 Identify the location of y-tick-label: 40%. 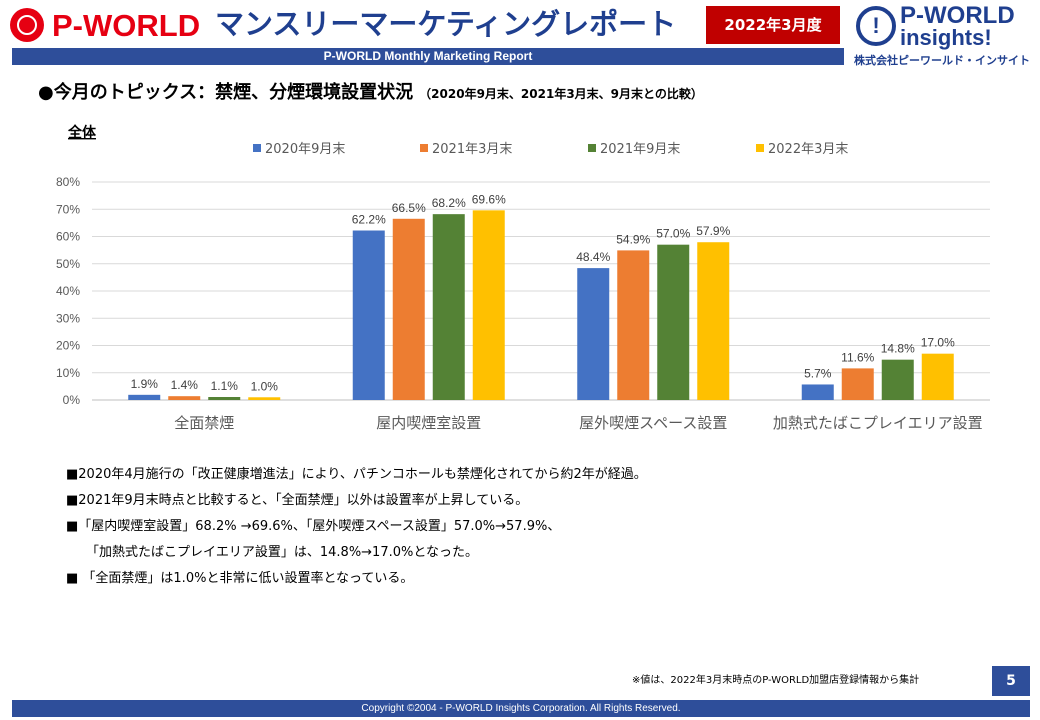
(68, 291).